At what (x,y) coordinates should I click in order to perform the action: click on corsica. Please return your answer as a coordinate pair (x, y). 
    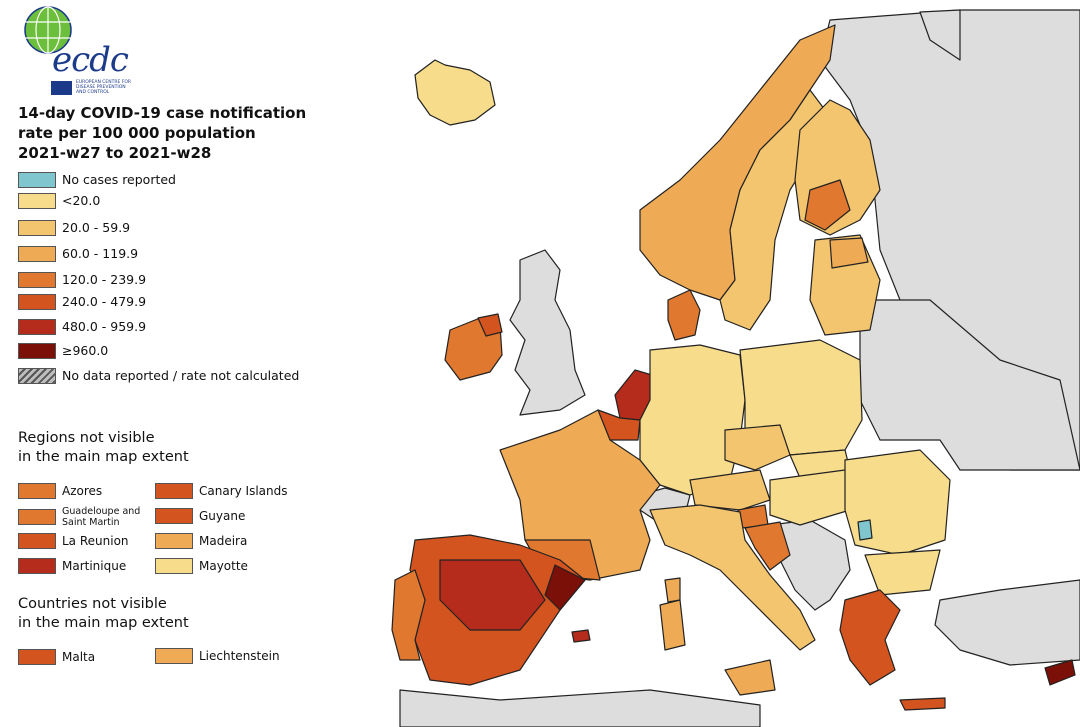
    Looking at the image, I should click on (672, 590).